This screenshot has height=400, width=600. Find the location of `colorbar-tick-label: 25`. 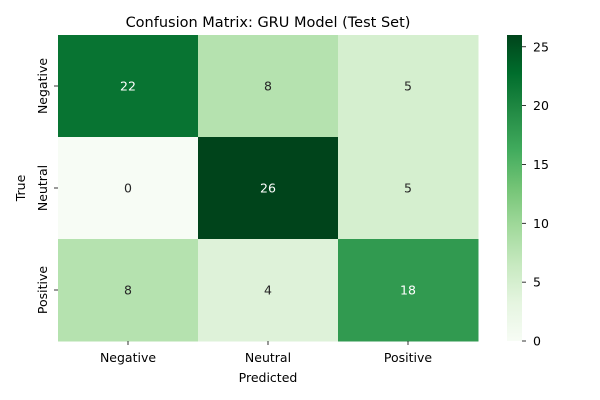

colorbar-tick-label: 25 is located at coordinates (541, 46).